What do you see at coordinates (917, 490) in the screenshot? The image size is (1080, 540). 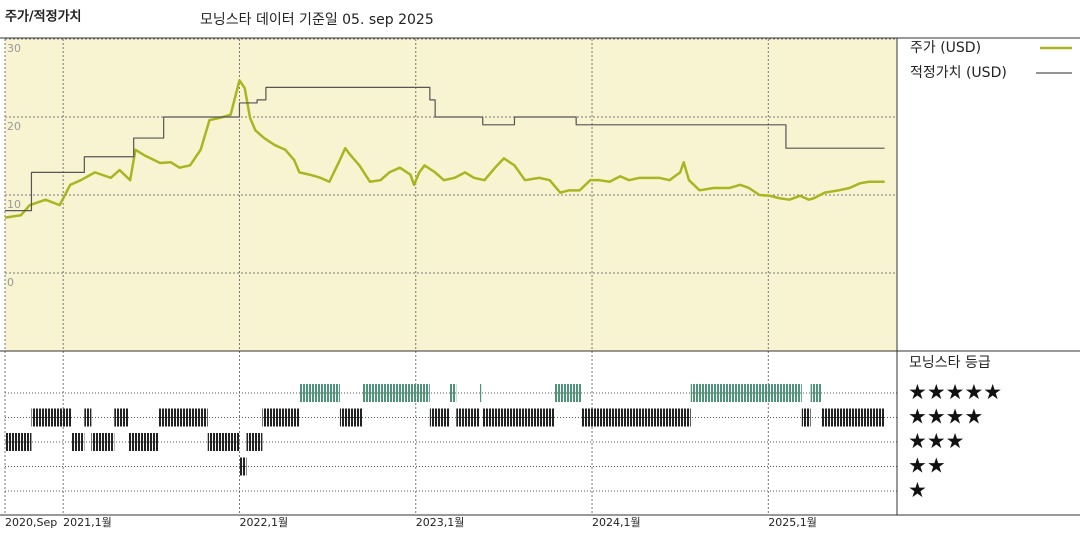 I see `rating-label: ★` at bounding box center [917, 490].